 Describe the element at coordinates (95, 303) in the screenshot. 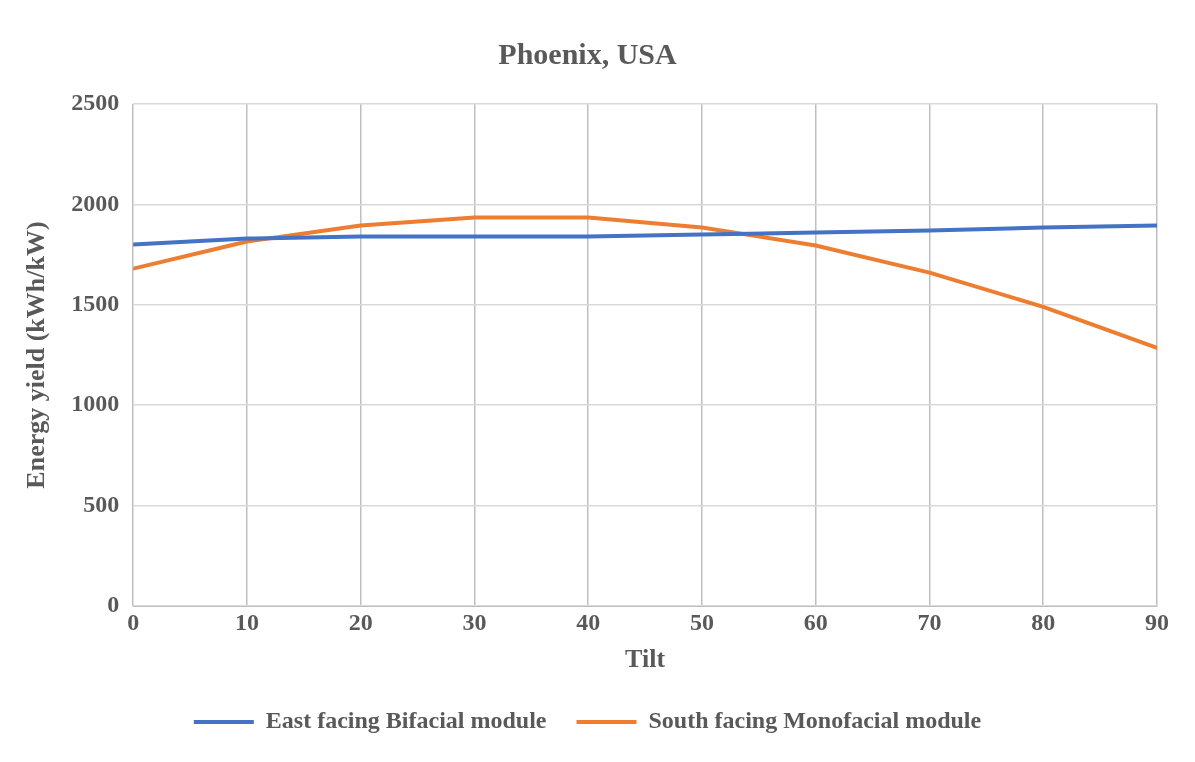

I see `y-tick-label: 1500` at that location.